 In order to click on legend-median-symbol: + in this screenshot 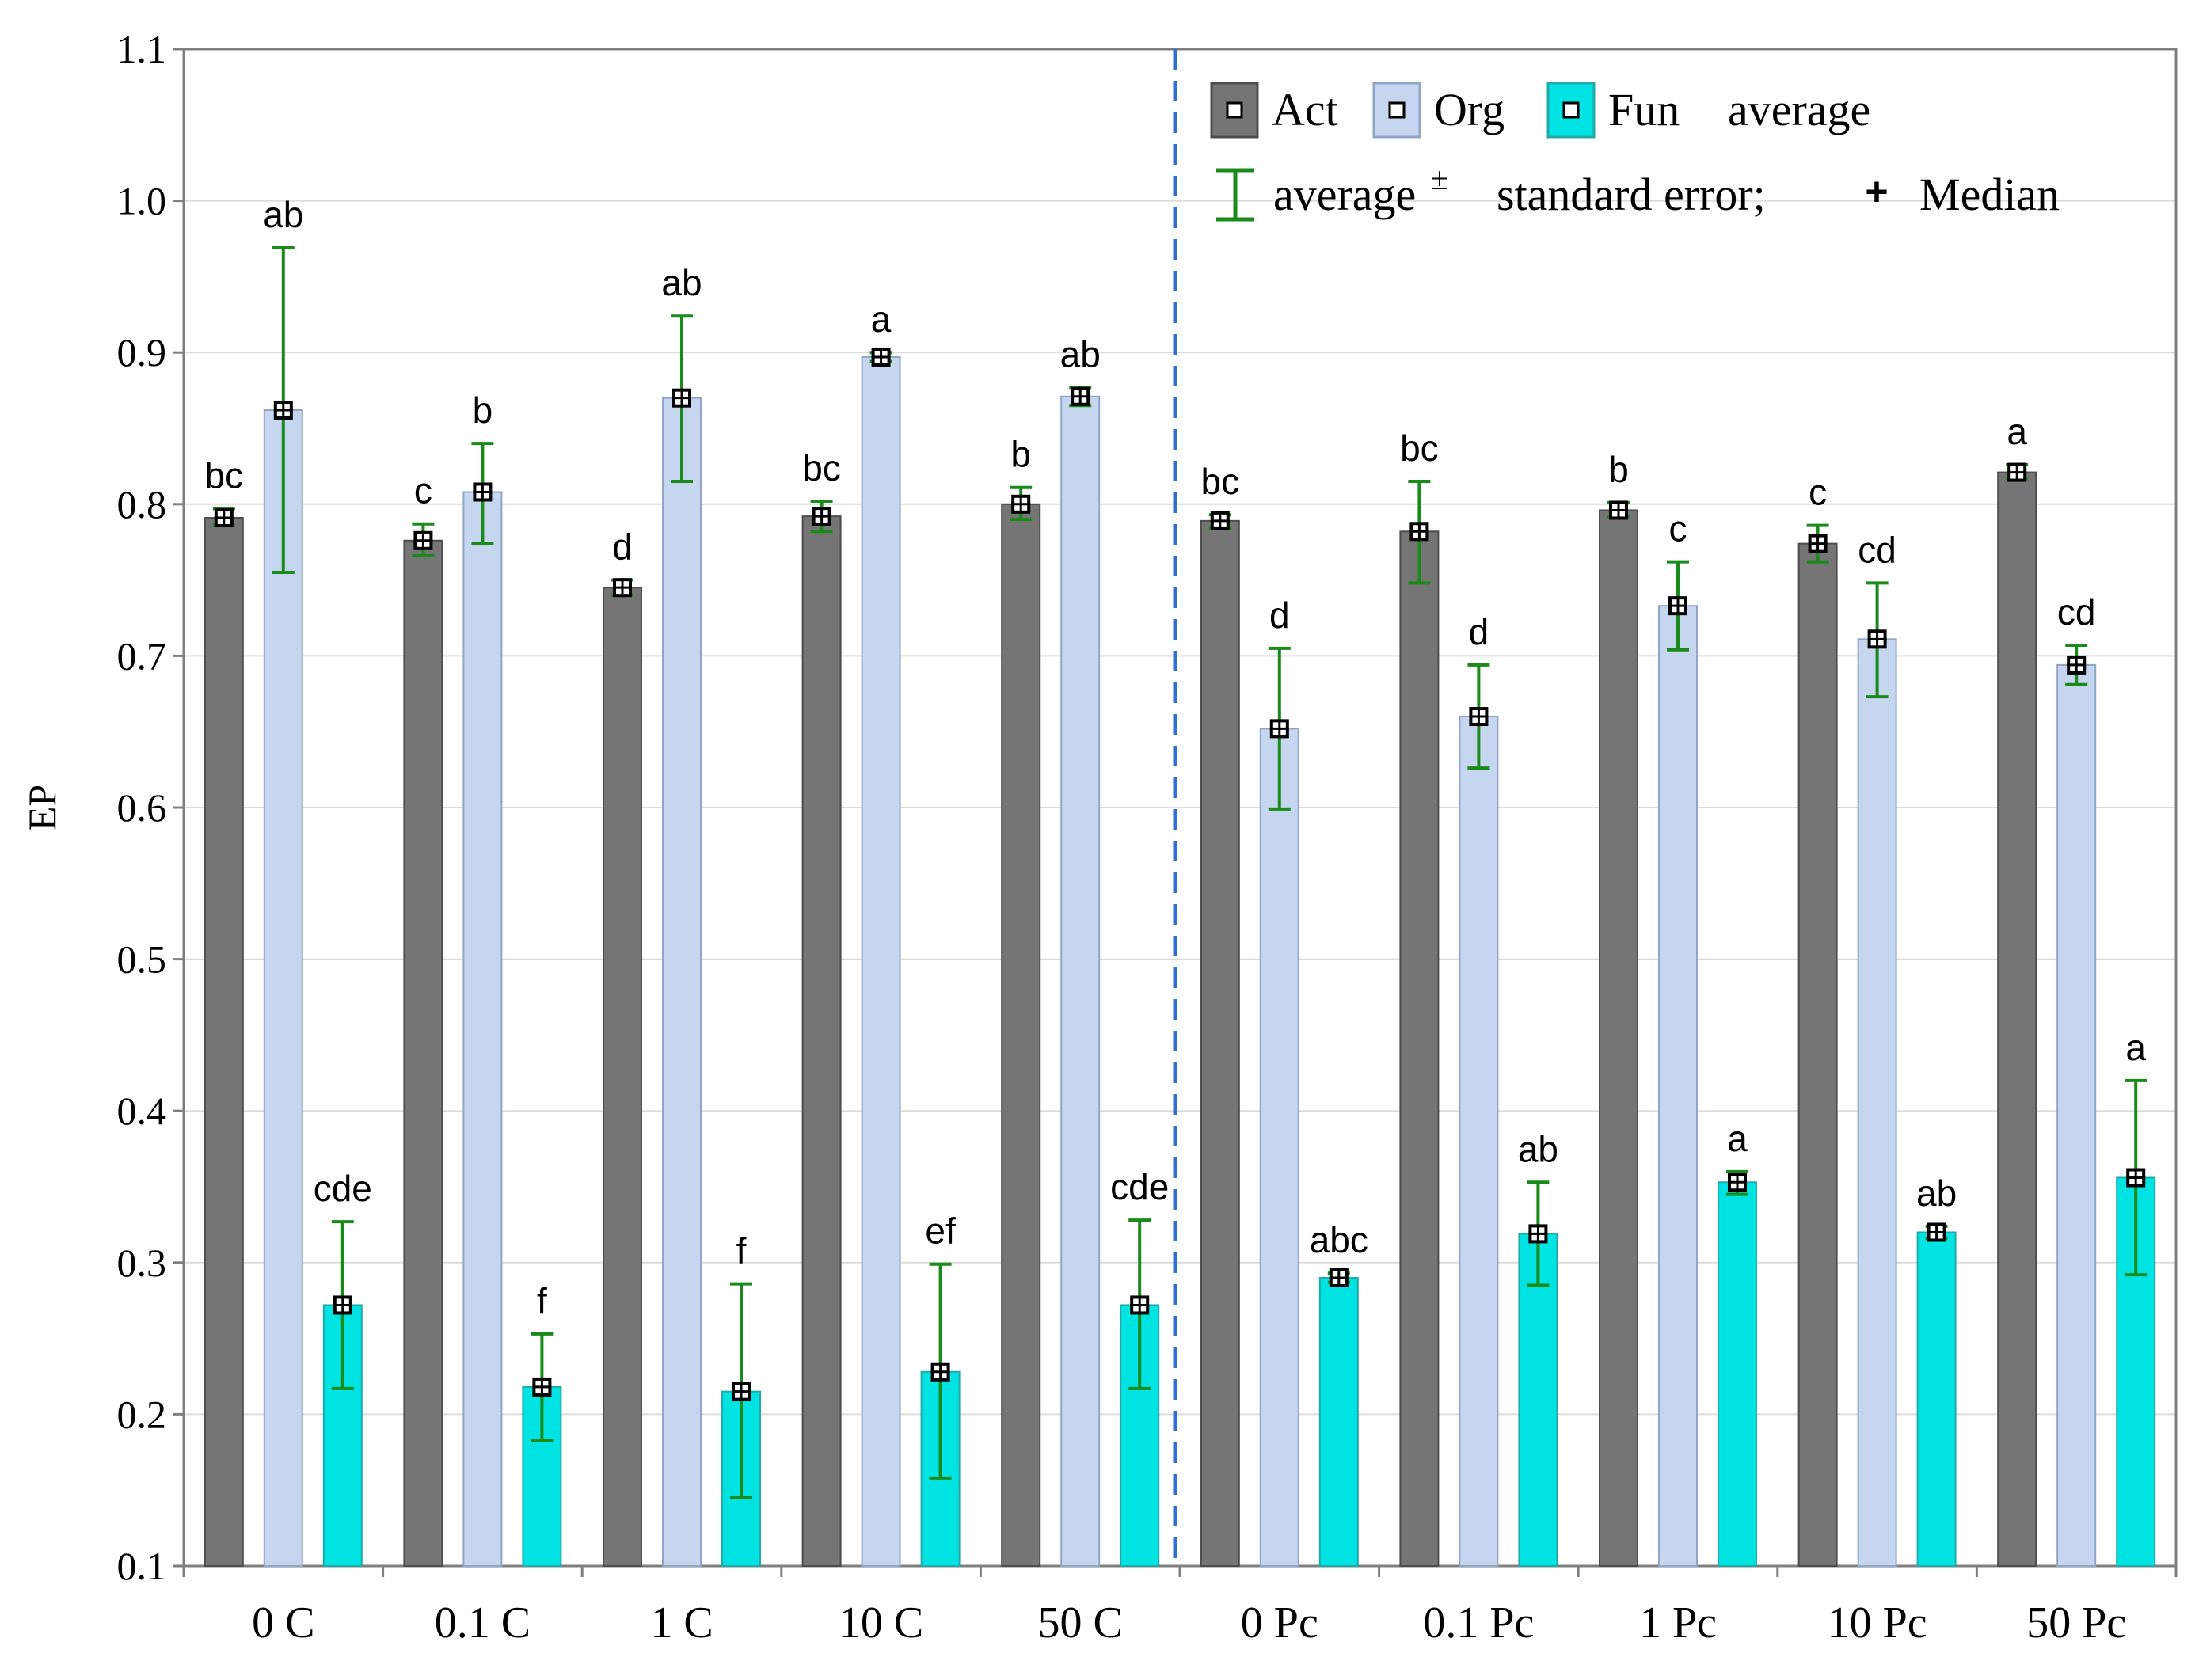, I will do `click(1876, 191)`.